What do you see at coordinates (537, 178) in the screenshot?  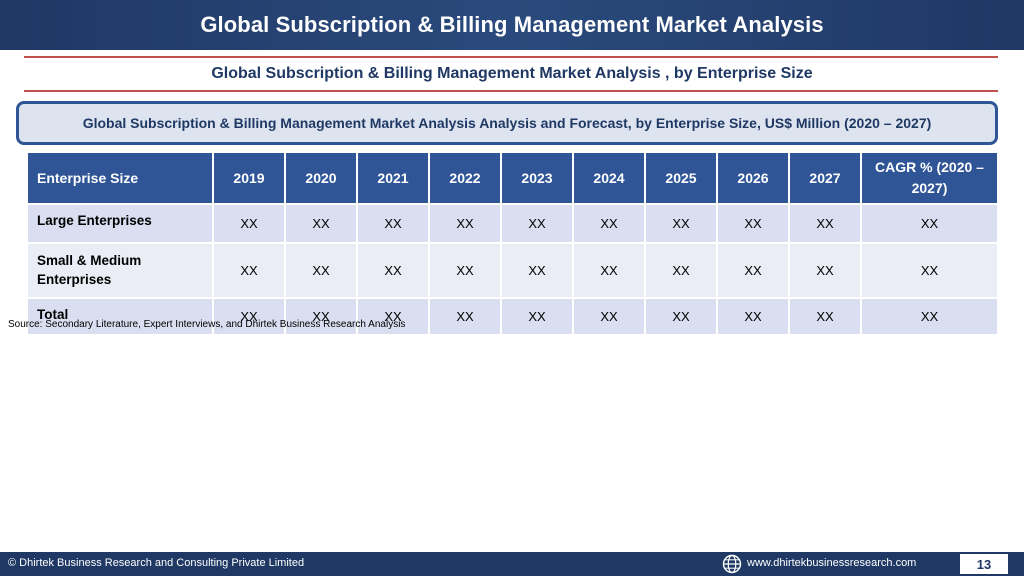 I see `header-2023: 2023` at bounding box center [537, 178].